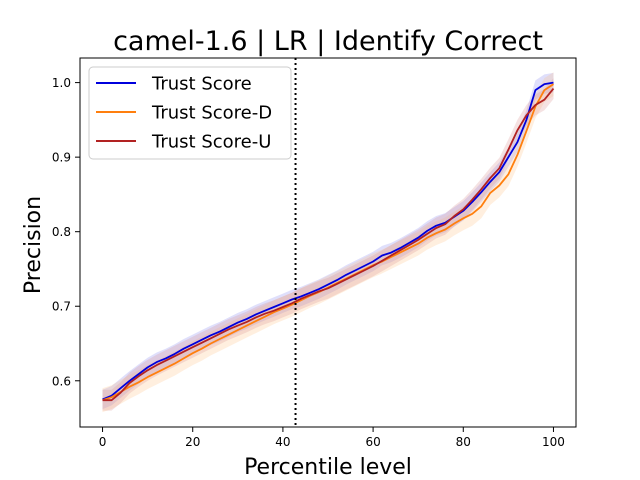 The height and width of the screenshot is (480, 640). What do you see at coordinates (61, 232) in the screenshot?
I see `y-tick-label: 0.8` at bounding box center [61, 232].